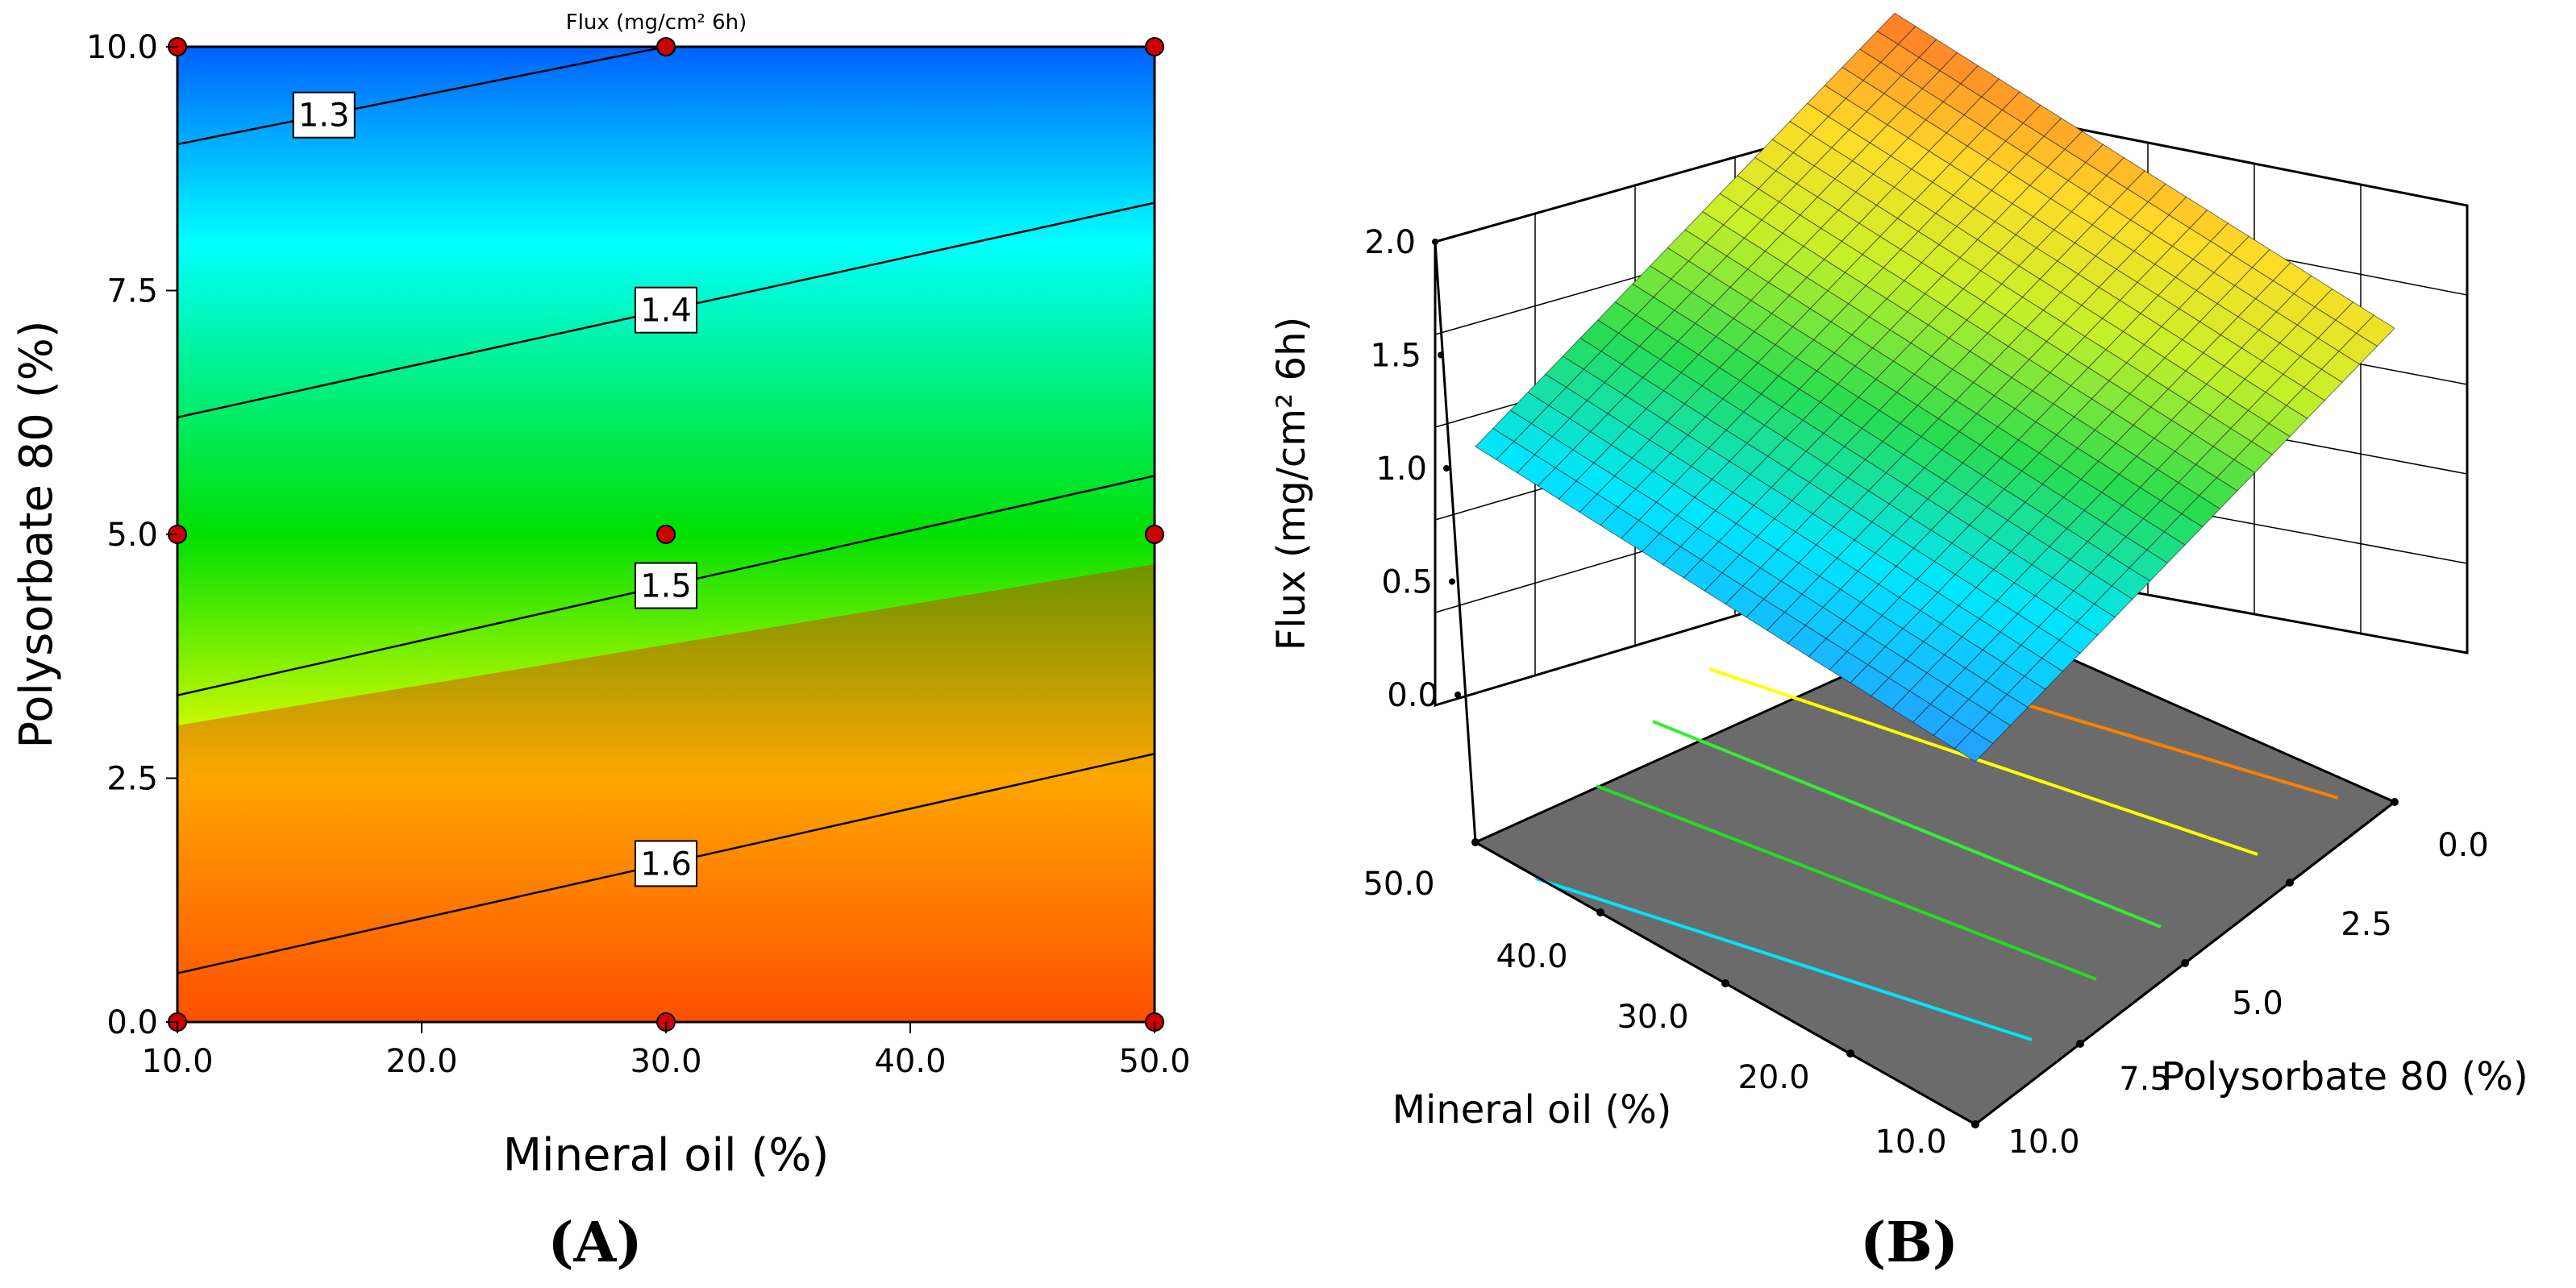 This screenshot has width=2576, height=1288. What do you see at coordinates (2043, 1142) in the screenshot?
I see `polysorbate-tick-label-4: 10.0` at bounding box center [2043, 1142].